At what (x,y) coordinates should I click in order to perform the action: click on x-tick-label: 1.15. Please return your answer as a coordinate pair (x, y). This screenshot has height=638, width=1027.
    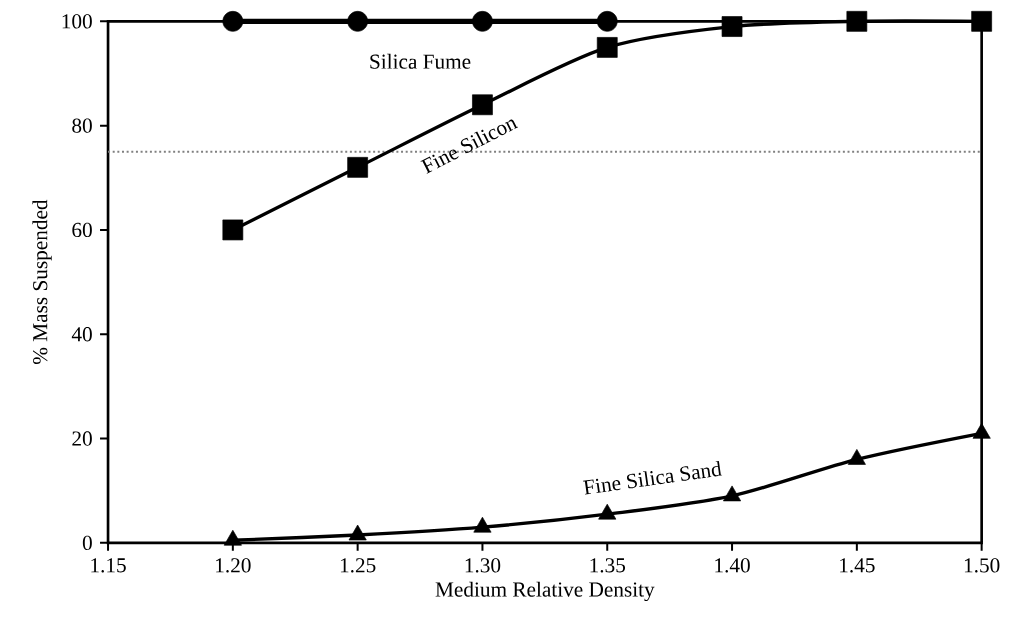
    Looking at the image, I should click on (108, 565).